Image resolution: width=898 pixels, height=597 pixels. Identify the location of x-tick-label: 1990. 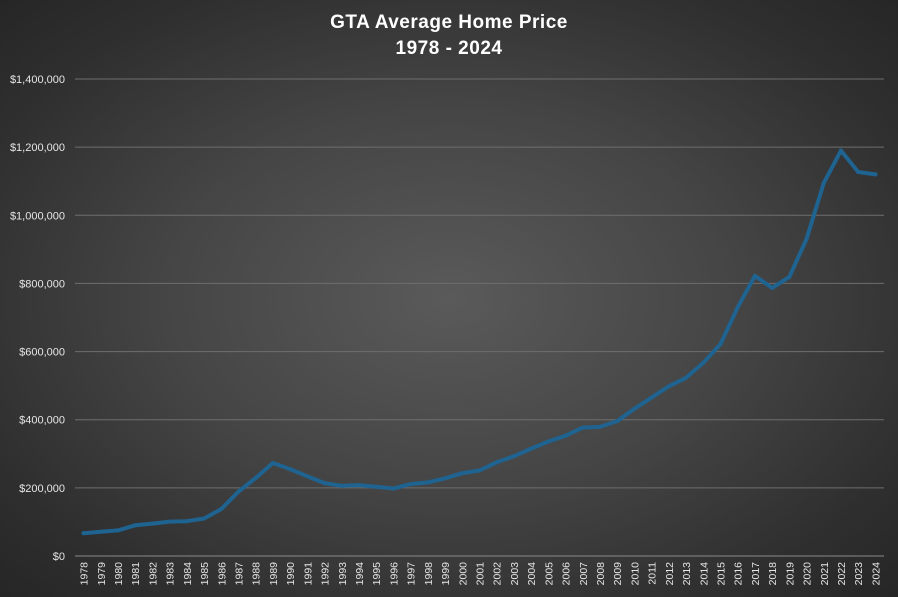
(291, 574).